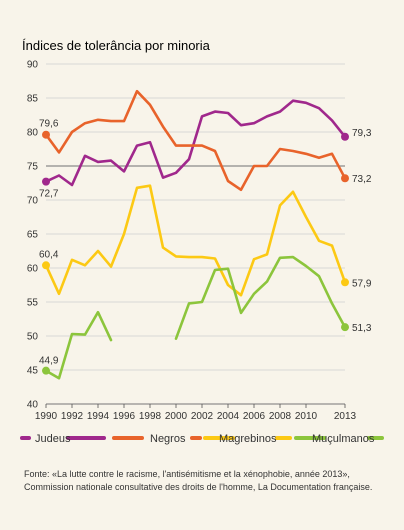  Describe the element at coordinates (228, 416) in the screenshot. I see `x-tick-label: 2004` at that location.